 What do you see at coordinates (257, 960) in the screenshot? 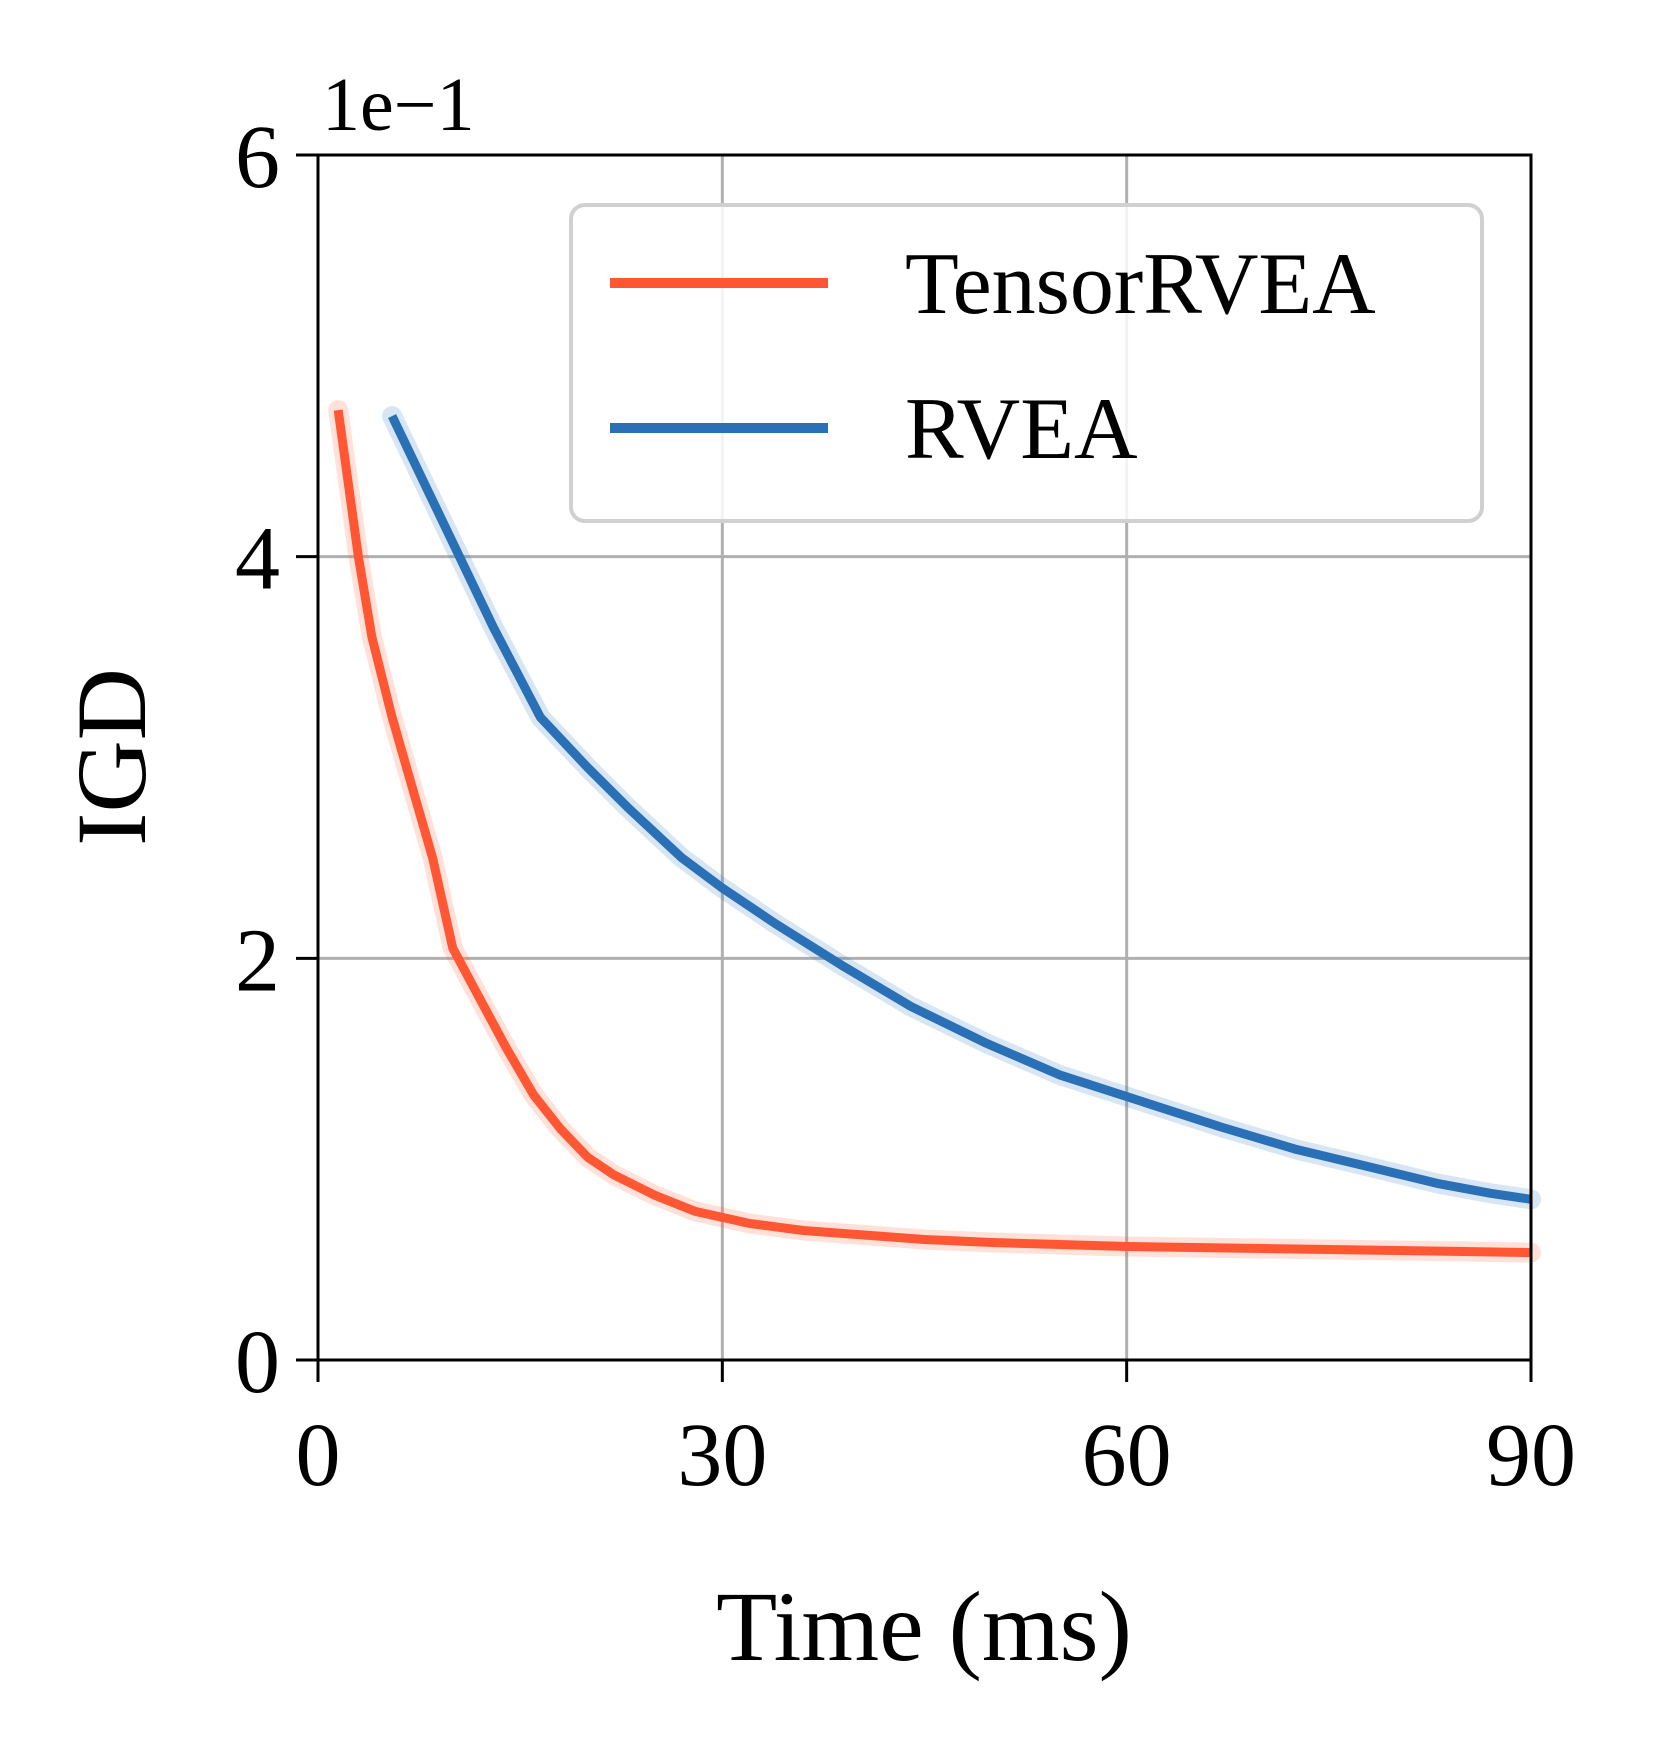
I see `y-tick-label: 2` at bounding box center [257, 960].